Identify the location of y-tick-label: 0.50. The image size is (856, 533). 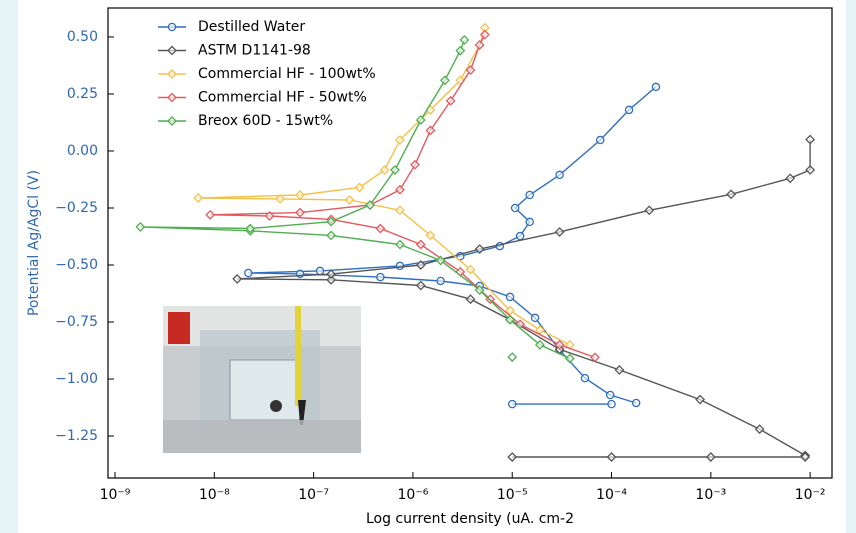
(82, 37).